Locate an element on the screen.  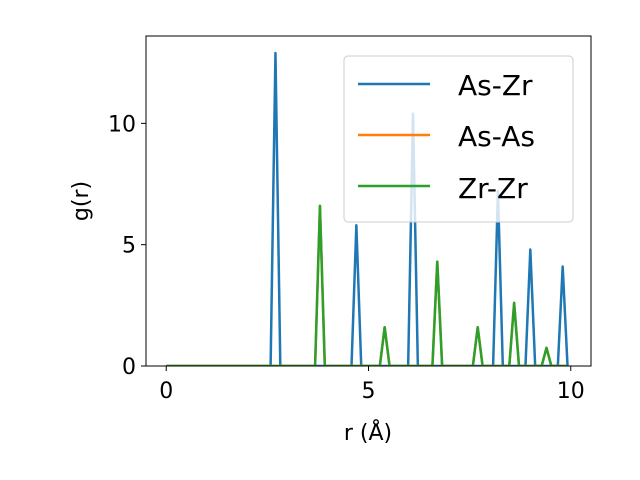
x-tick-label: 0 is located at coordinates (166, 391).